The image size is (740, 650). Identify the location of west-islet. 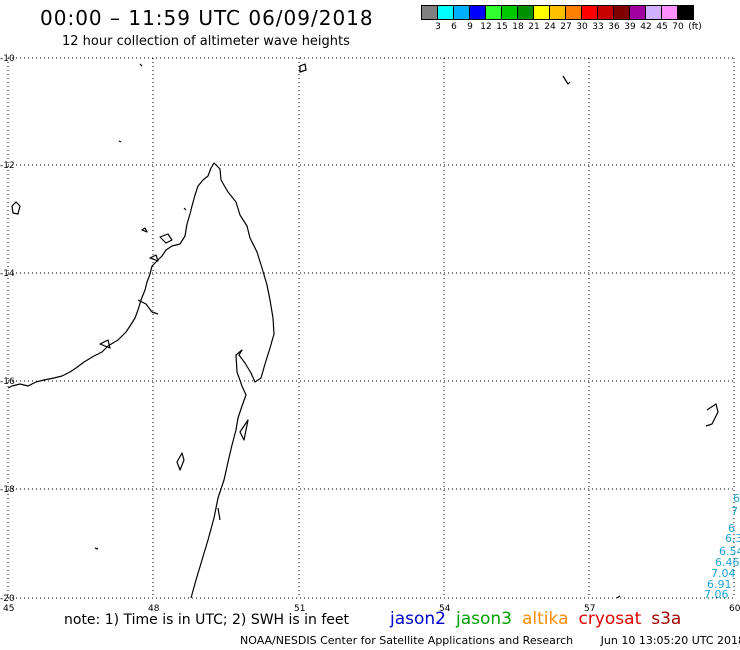
(148, 307).